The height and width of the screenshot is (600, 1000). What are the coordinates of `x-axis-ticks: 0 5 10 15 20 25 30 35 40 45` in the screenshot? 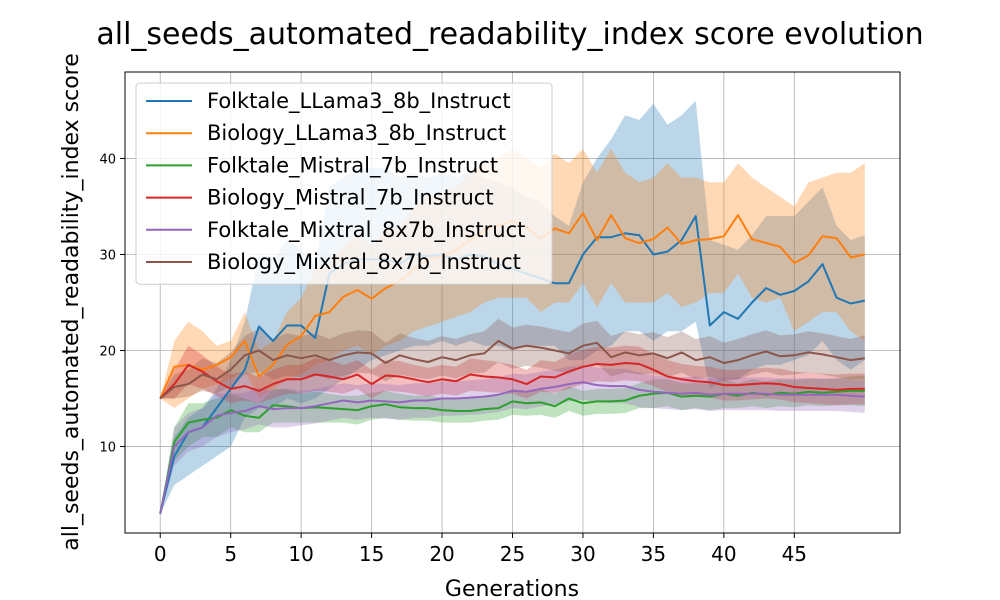 It's located at (480, 549).